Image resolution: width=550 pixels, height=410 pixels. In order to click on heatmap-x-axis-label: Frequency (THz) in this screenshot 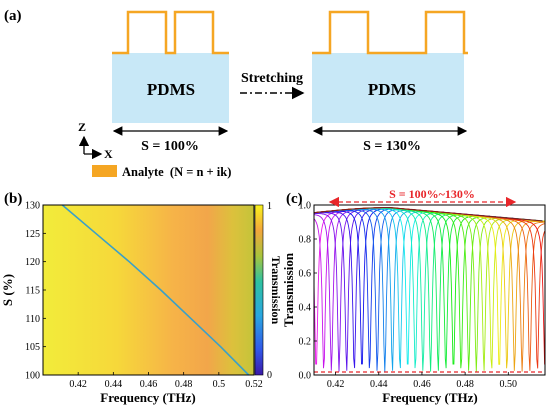, I will do `click(147, 397)`.